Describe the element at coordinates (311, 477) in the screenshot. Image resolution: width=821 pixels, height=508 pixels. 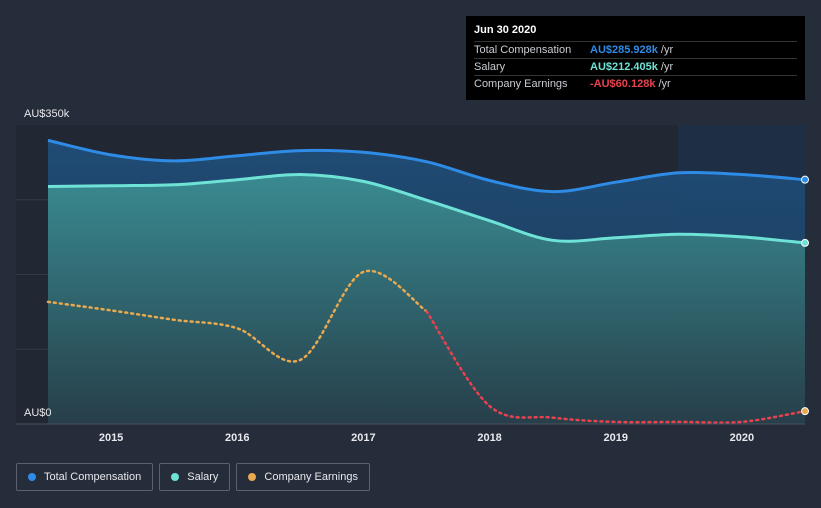
I see `legend-label: Company Earnings` at that location.